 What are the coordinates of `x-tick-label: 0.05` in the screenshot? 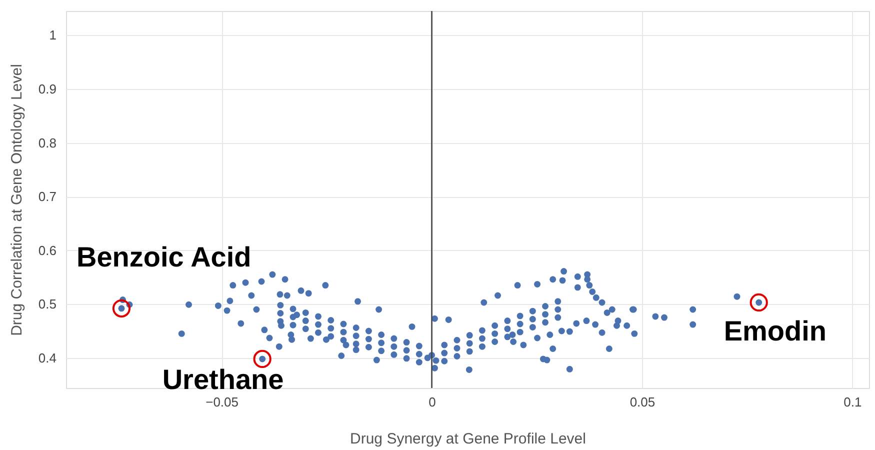 It's located at (643, 402).